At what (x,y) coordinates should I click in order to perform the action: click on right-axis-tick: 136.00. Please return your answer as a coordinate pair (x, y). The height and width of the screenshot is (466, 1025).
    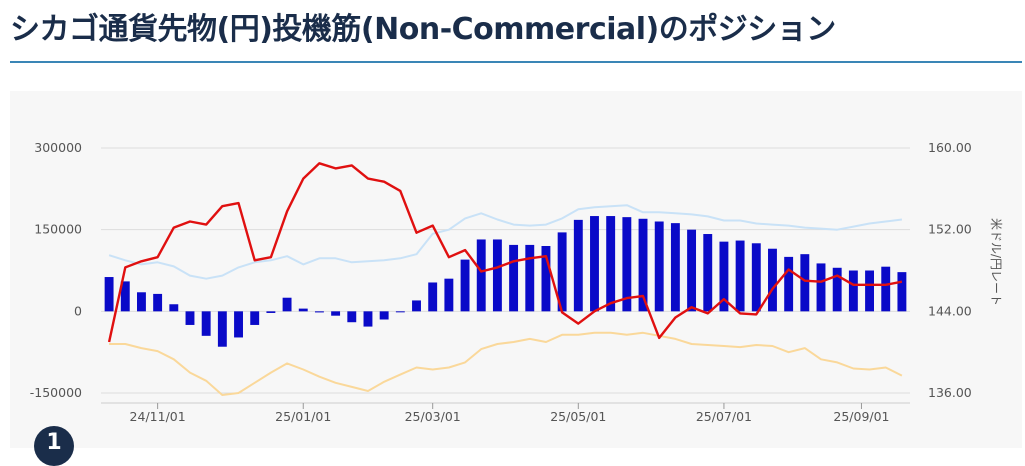
    Looking at the image, I should click on (950, 392).